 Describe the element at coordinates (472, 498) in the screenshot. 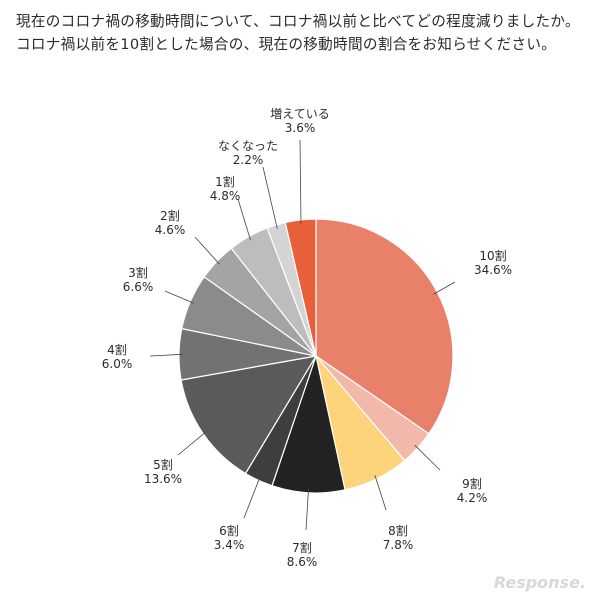

I see `slice-value-label: 4.2%` at that location.